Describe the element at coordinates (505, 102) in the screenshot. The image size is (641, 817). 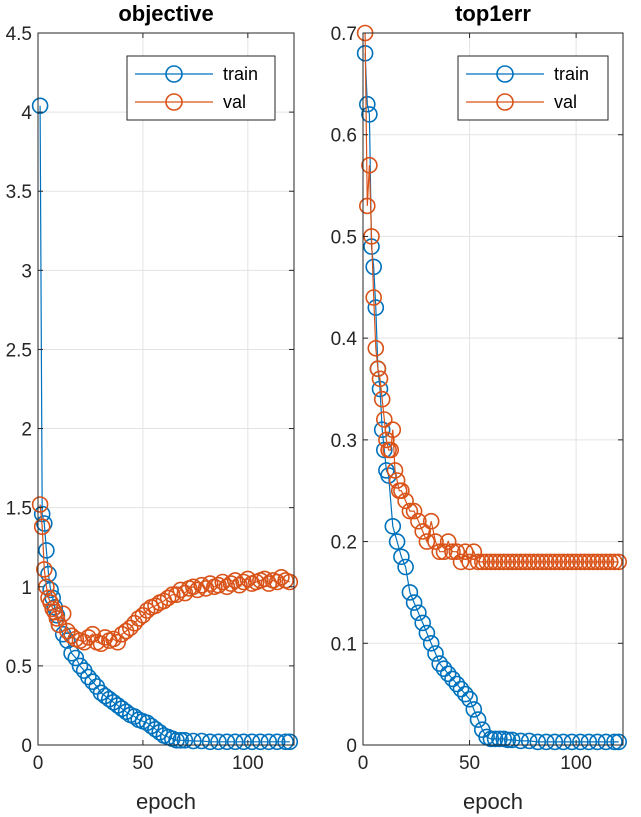
I see `legend-marker-val` at that location.